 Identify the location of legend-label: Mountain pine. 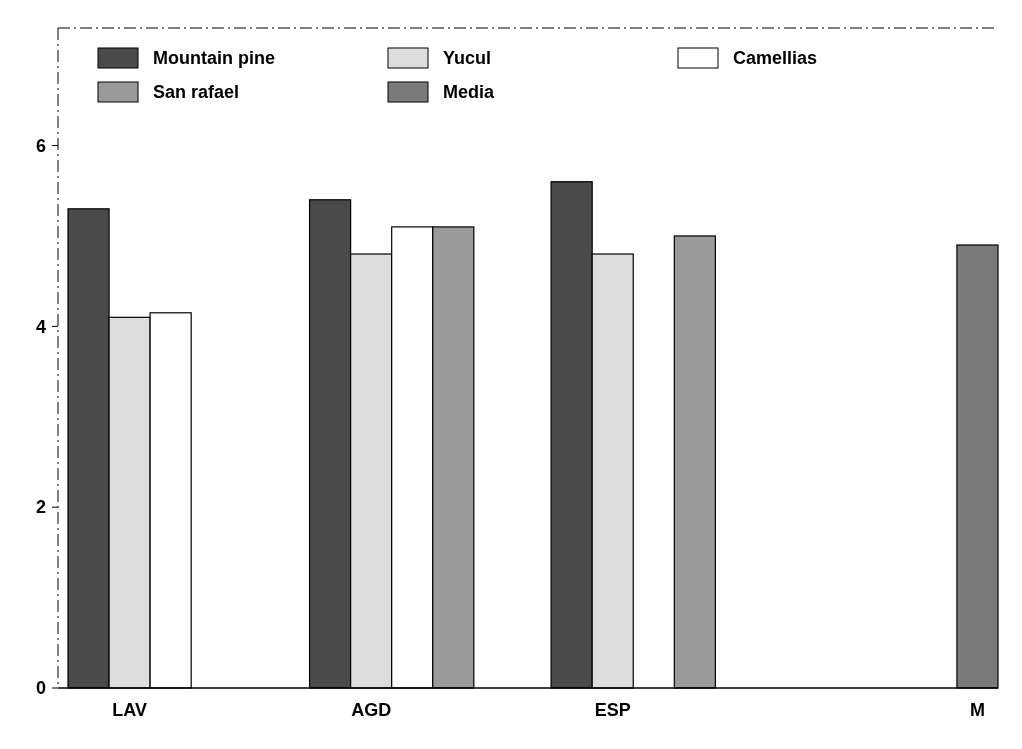
(214, 58).